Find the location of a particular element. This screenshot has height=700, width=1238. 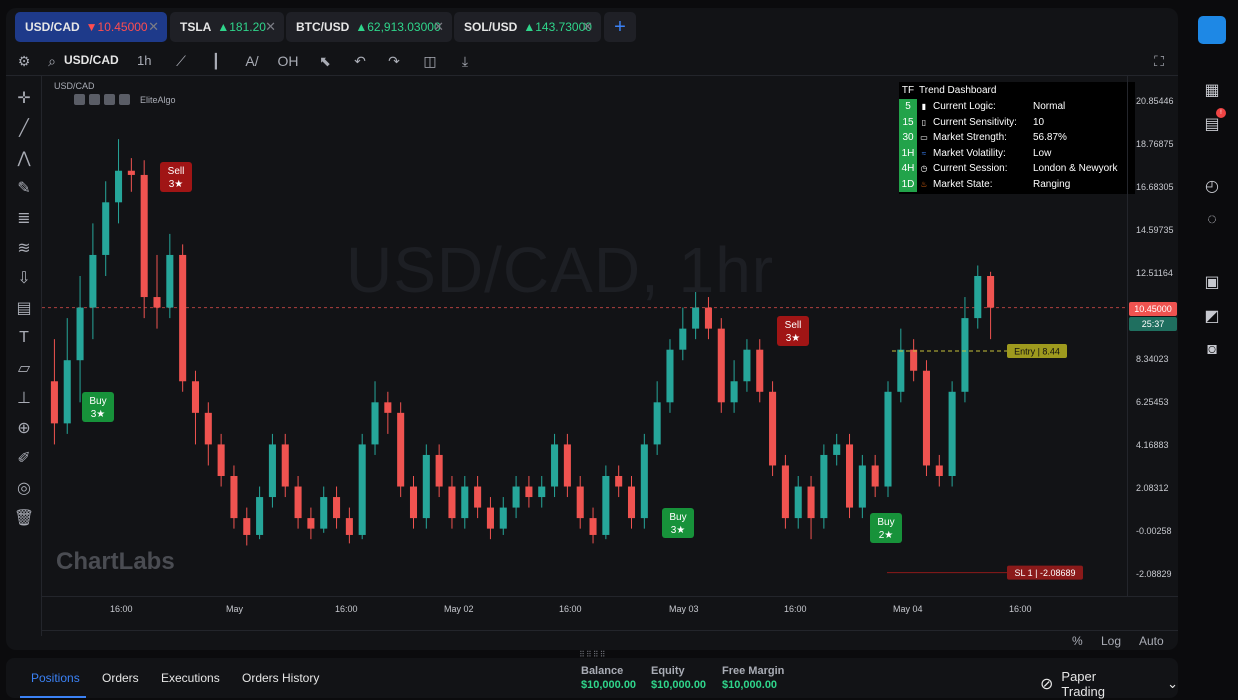

settings-gear-icon: ⚙ is located at coordinates (24, 60).